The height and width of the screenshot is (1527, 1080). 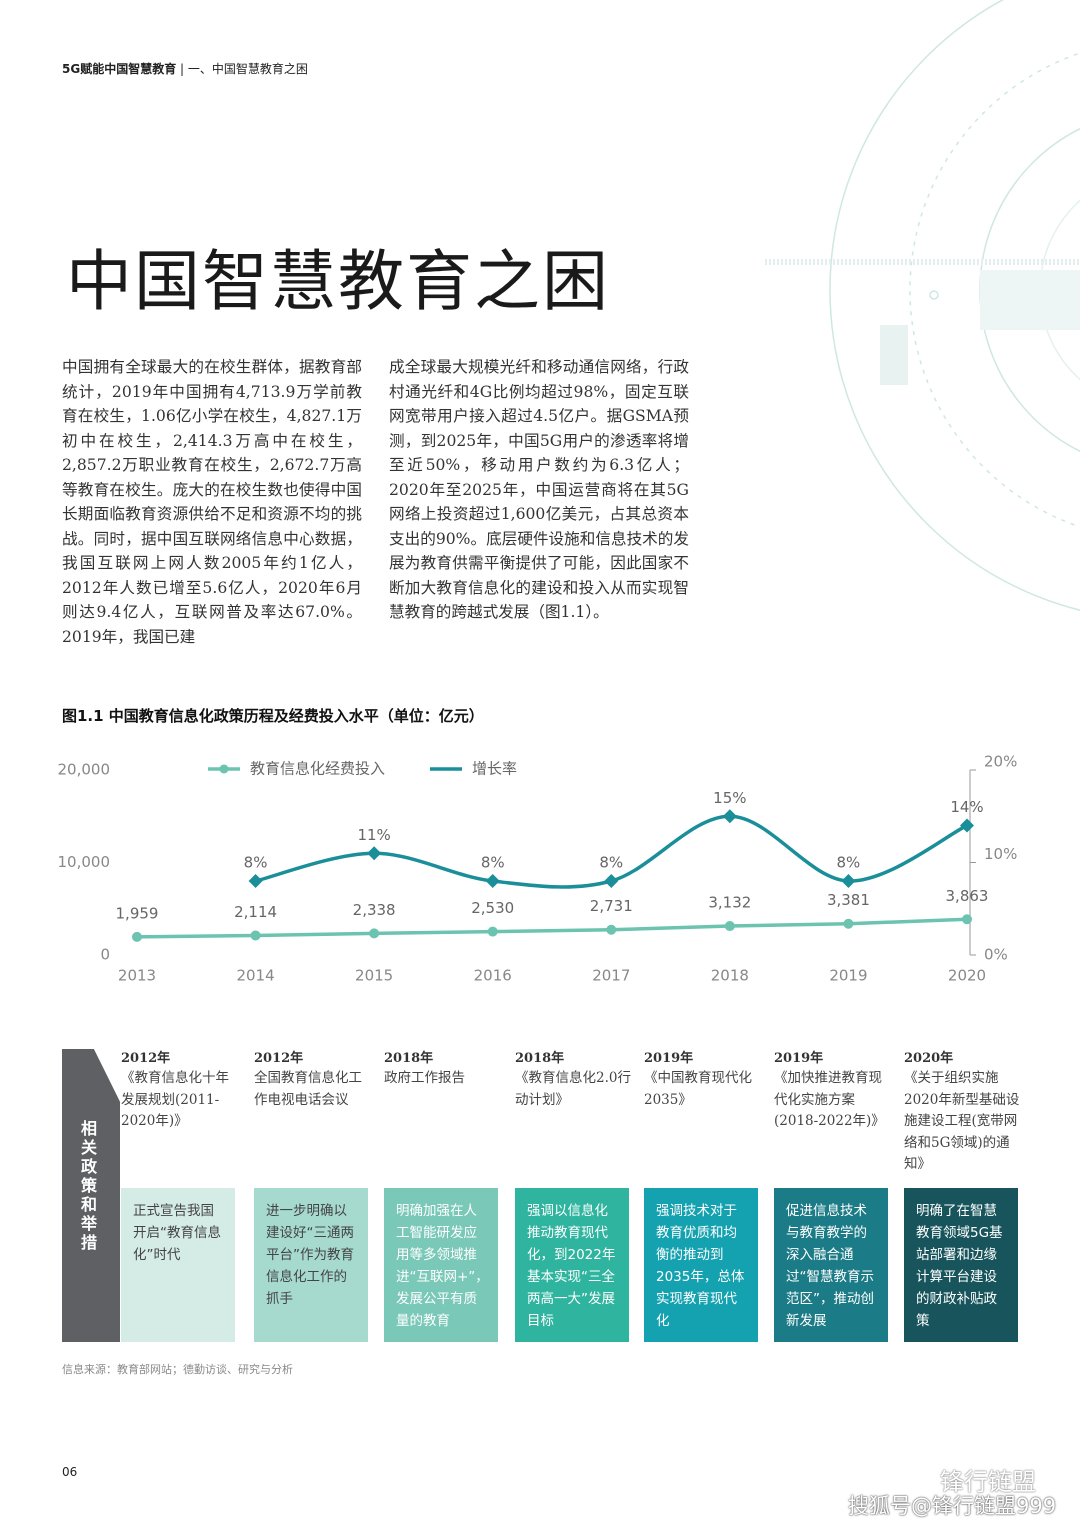 I want to click on policy-desc: 正式宣告我国开启“教育信息化”时代, so click(x=178, y=1265).